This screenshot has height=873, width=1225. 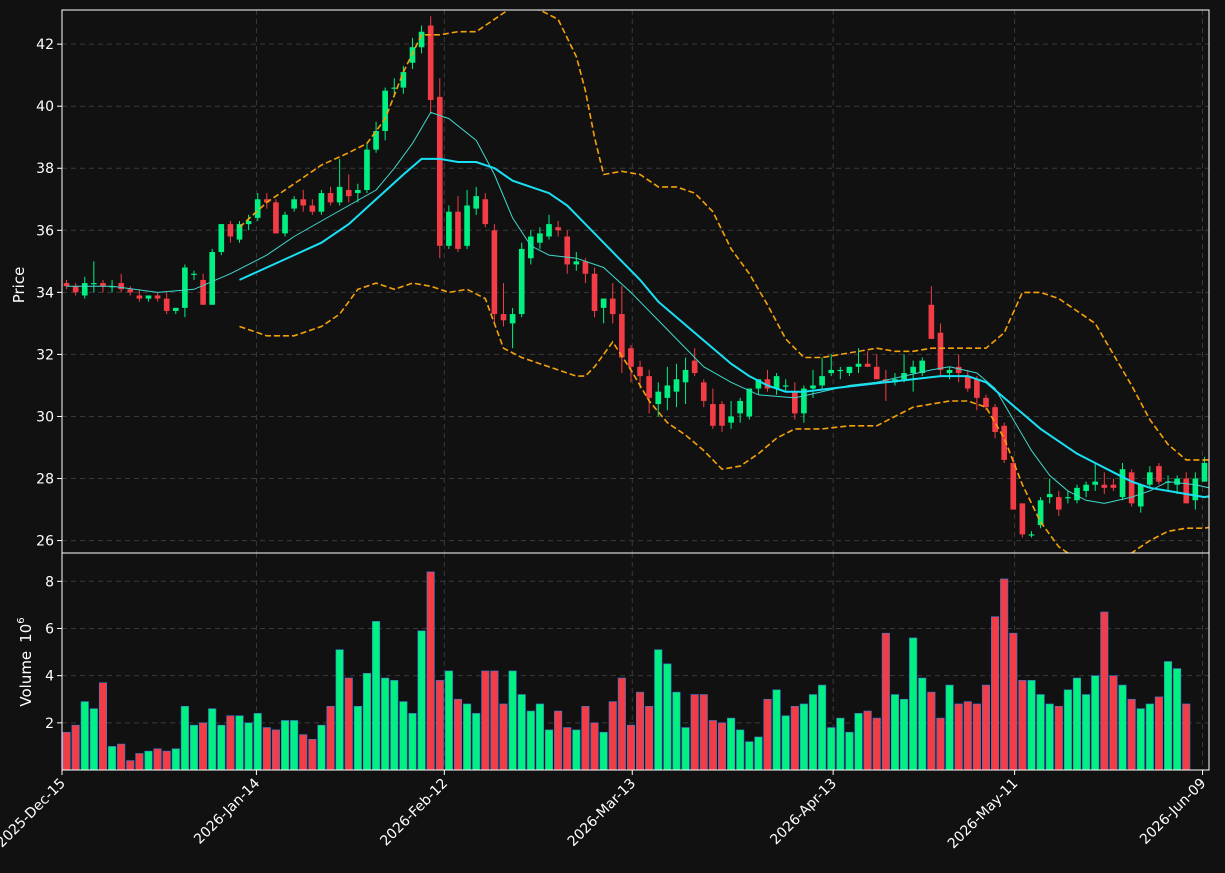 I want to click on volume-axis-exponent: 6, so click(x=21, y=620).